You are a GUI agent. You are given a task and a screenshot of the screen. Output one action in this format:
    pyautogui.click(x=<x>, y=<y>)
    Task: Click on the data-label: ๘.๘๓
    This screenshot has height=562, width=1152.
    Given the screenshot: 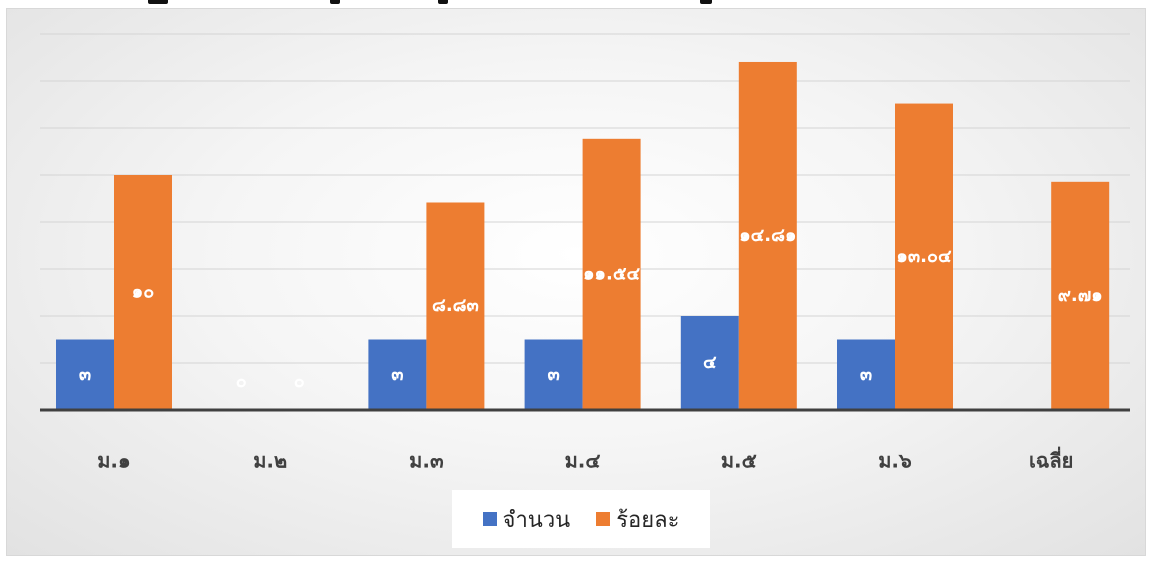 What is the action you would take?
    pyautogui.click(x=455, y=305)
    